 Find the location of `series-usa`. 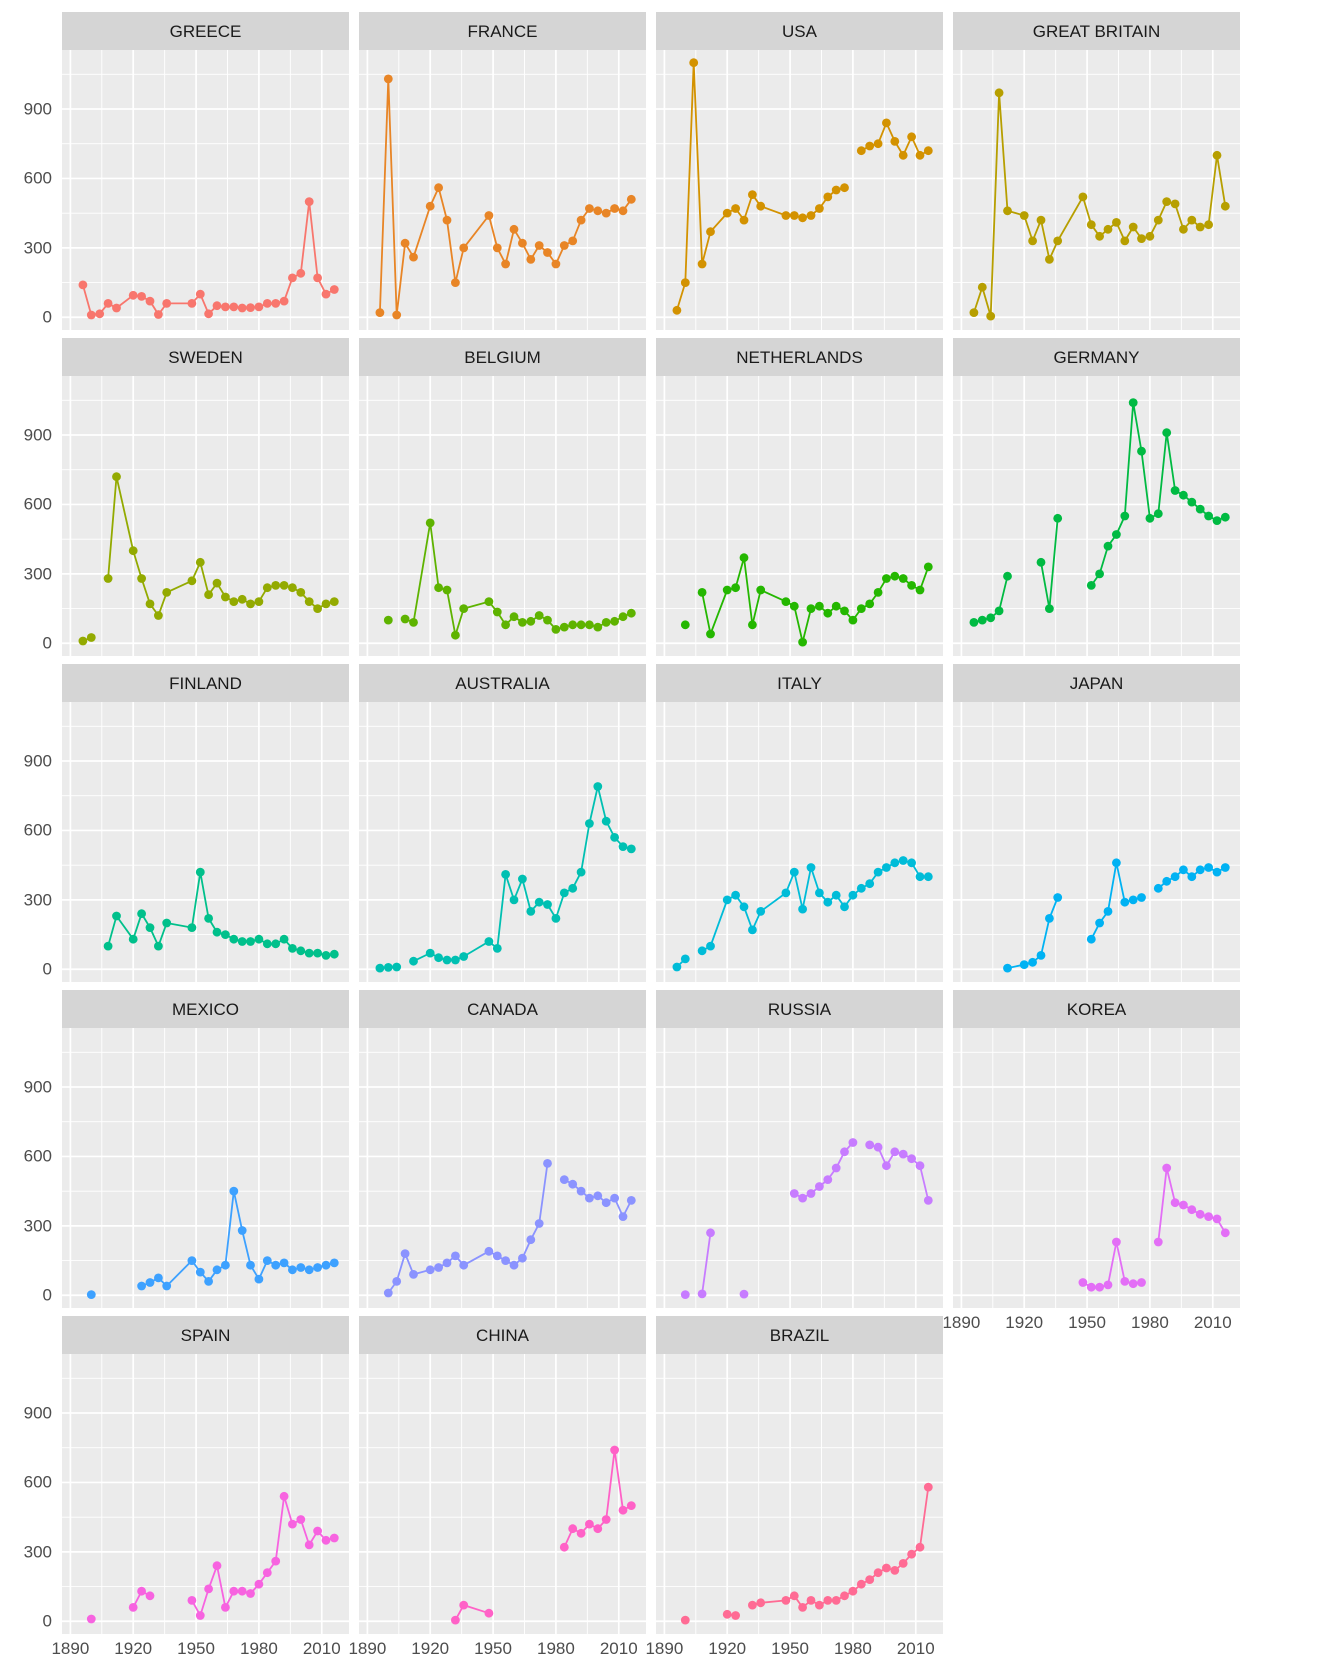

series-usa is located at coordinates (802, 186).